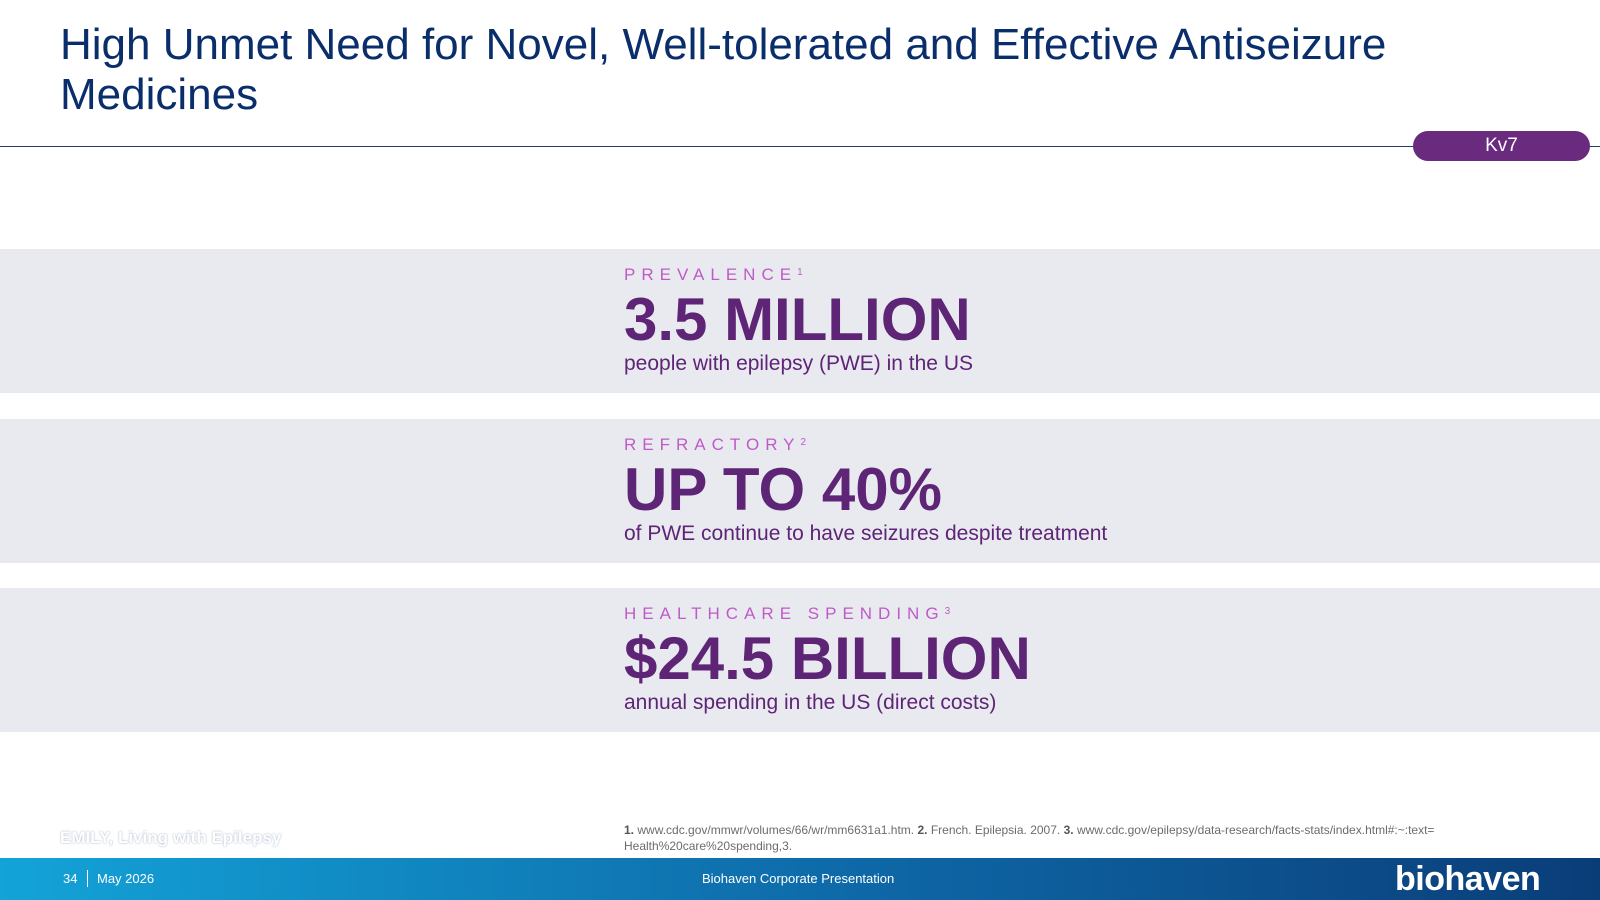 The width and height of the screenshot is (1600, 900). I want to click on stat-value: $24.5 BILLION, so click(827, 658).